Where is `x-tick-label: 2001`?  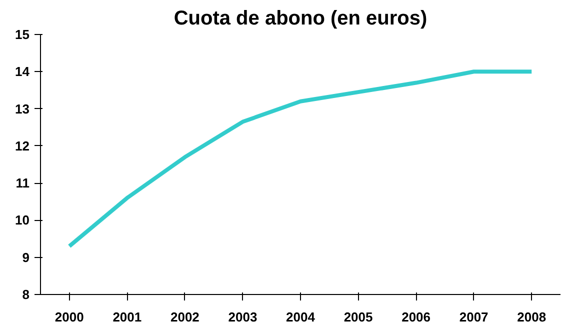 x-tick-label: 2001 is located at coordinates (127, 317).